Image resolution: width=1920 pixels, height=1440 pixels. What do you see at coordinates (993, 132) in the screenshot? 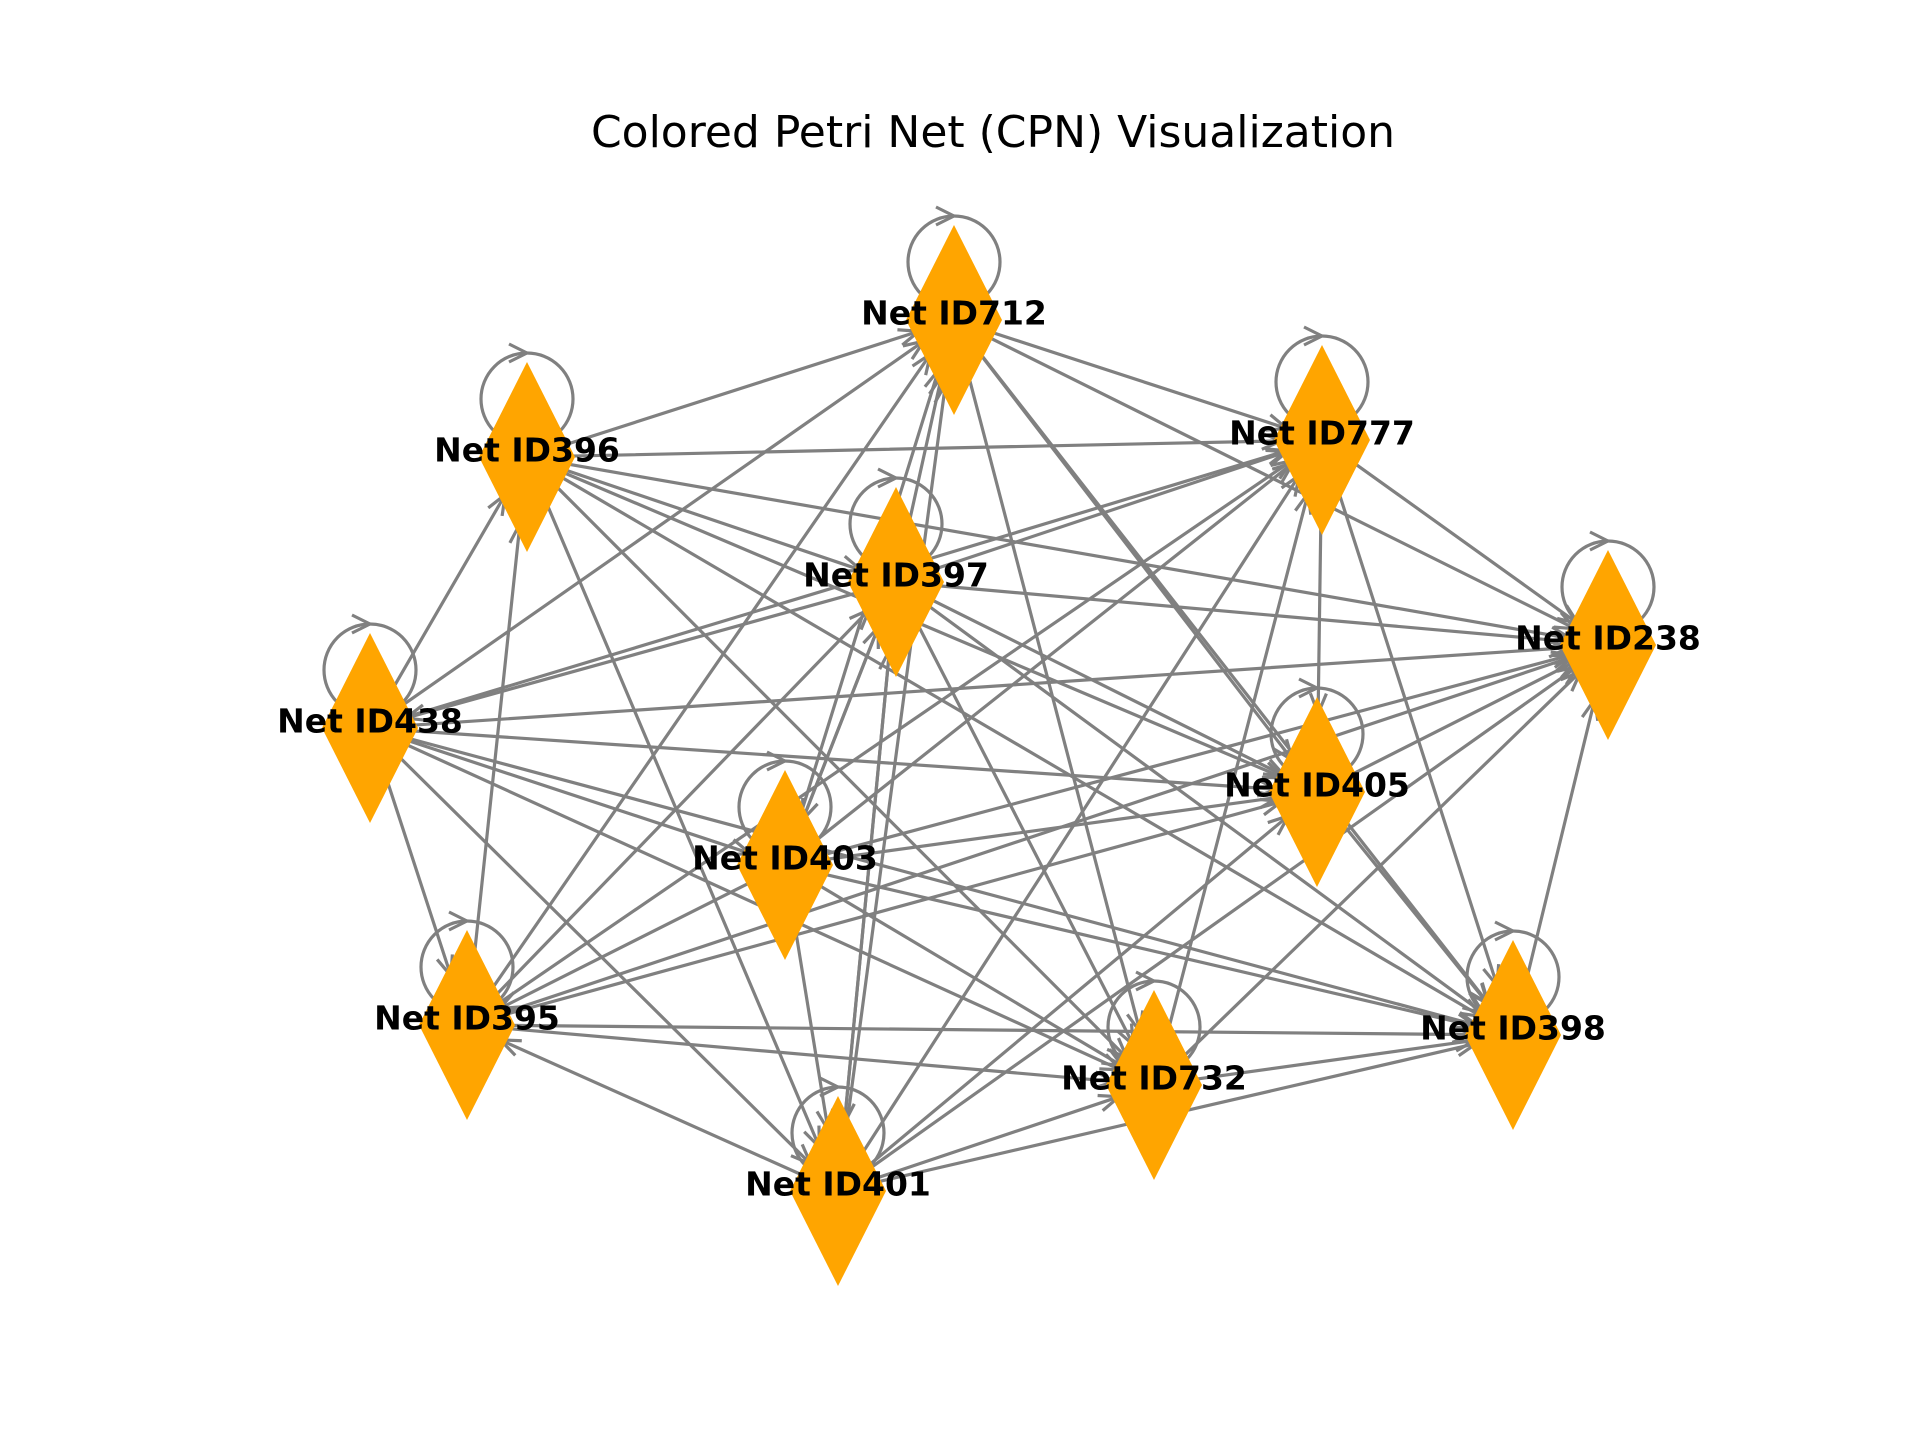
I see `diagram-title: Colored Petri Net (CPN) Visualization` at bounding box center [993, 132].